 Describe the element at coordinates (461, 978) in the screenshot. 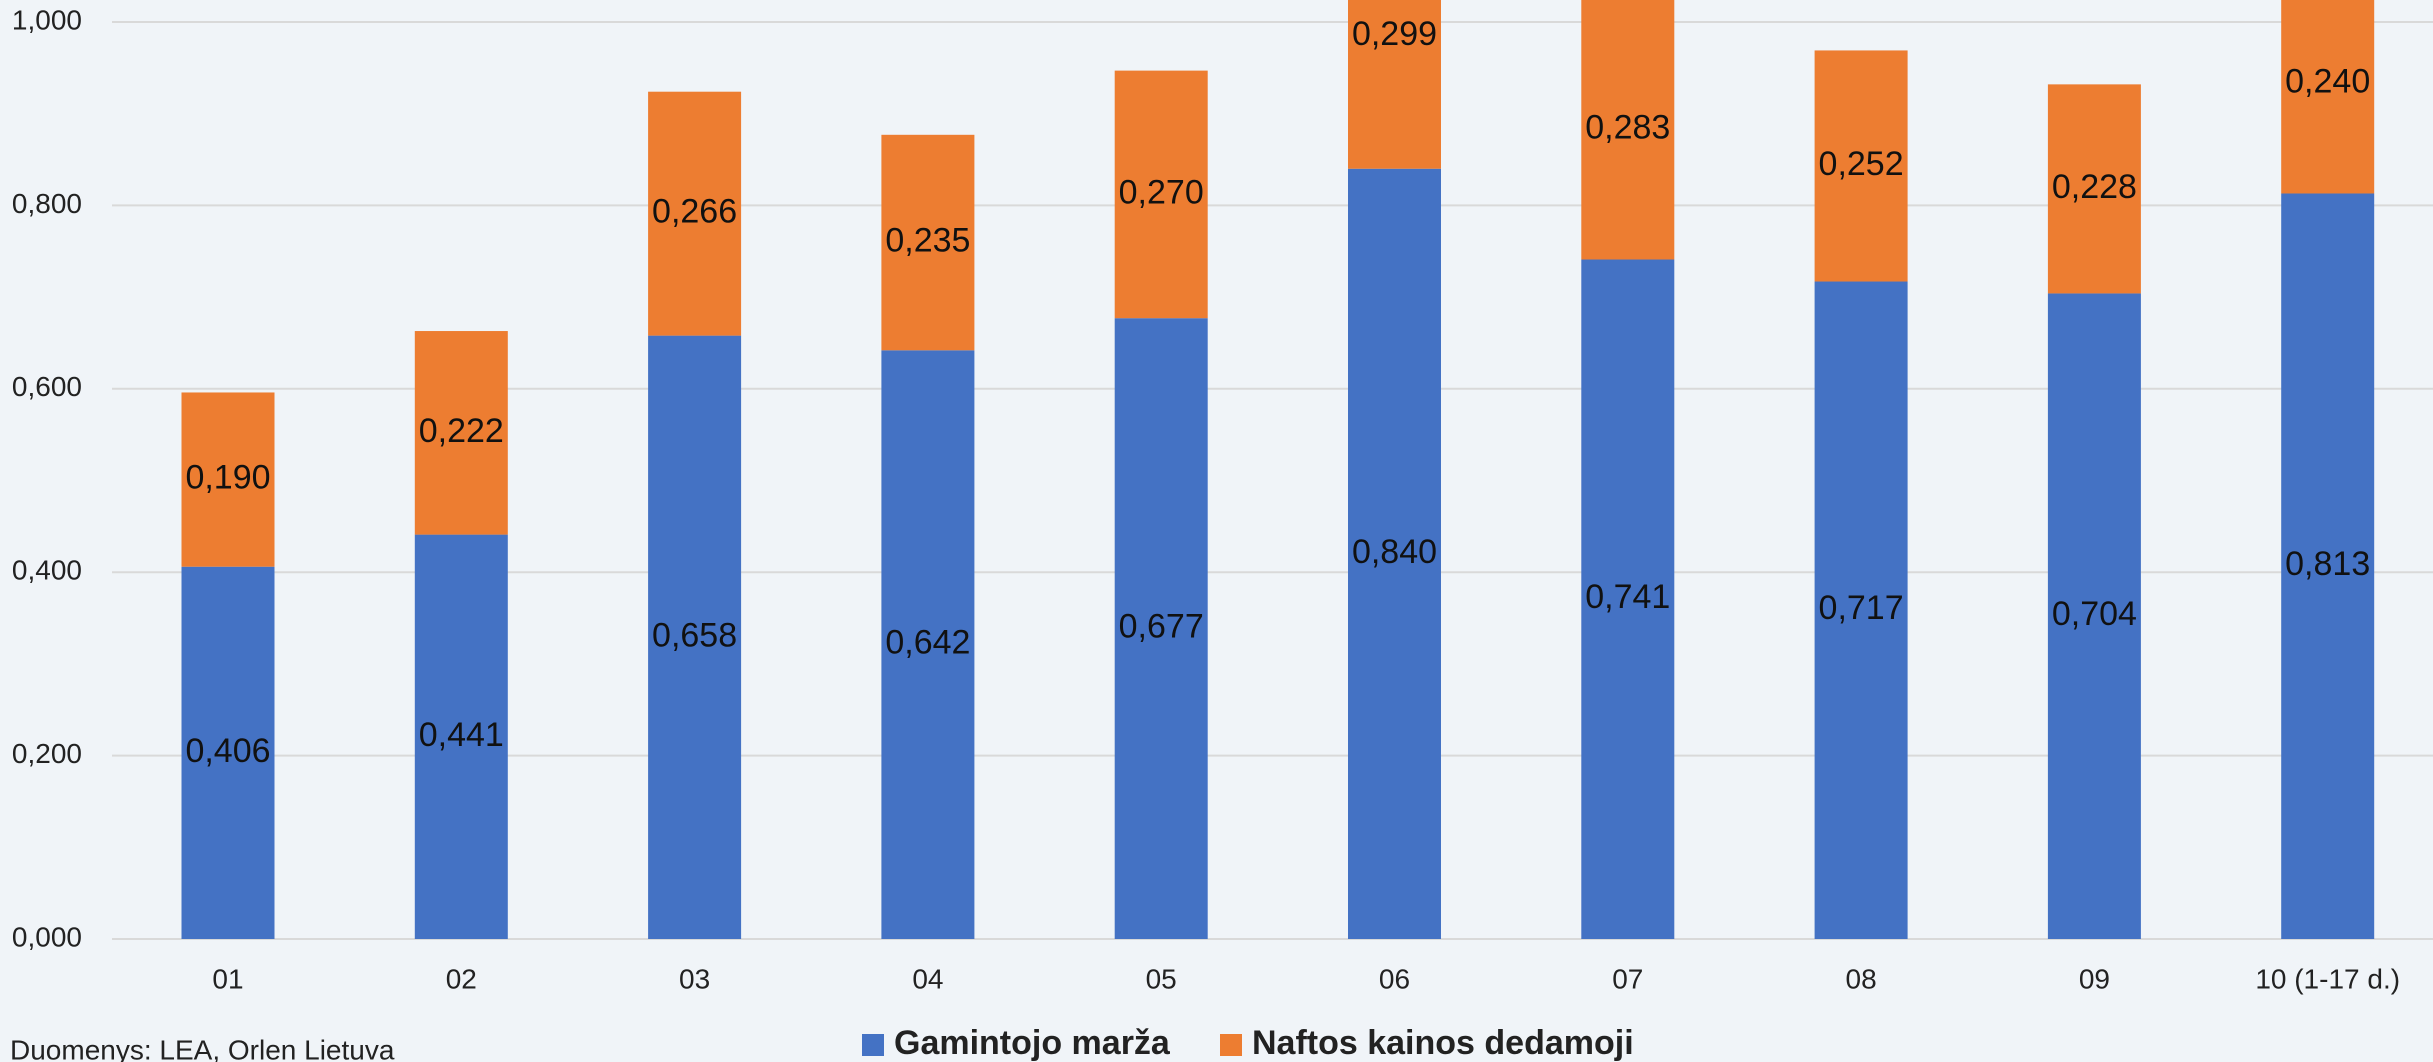

I see `x-tick-label: 02` at that location.